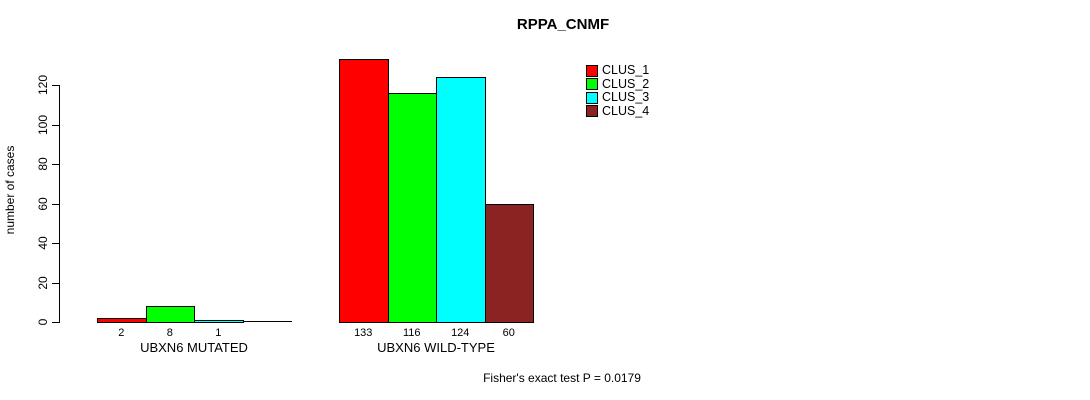 The width and height of the screenshot is (1090, 400). I want to click on legend: CLUS_1 CLUS_2 CLUS_3 CLUS_4, so click(617, 91).